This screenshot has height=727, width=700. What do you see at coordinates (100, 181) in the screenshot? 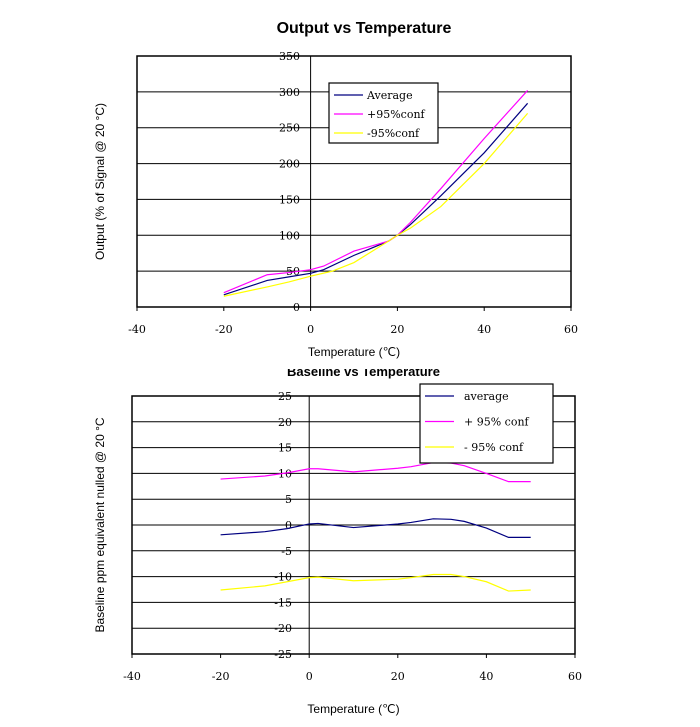
I see `y-axis-label: Output (% of Signal @ 20 °C)` at bounding box center [100, 181].